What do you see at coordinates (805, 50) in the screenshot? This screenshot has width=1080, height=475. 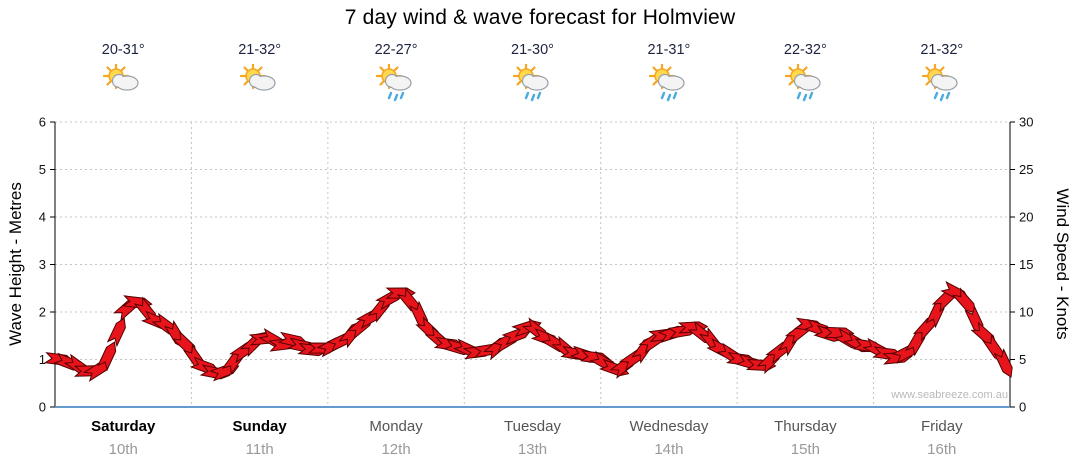 I see `day-temperature: 22-32°` at bounding box center [805, 50].